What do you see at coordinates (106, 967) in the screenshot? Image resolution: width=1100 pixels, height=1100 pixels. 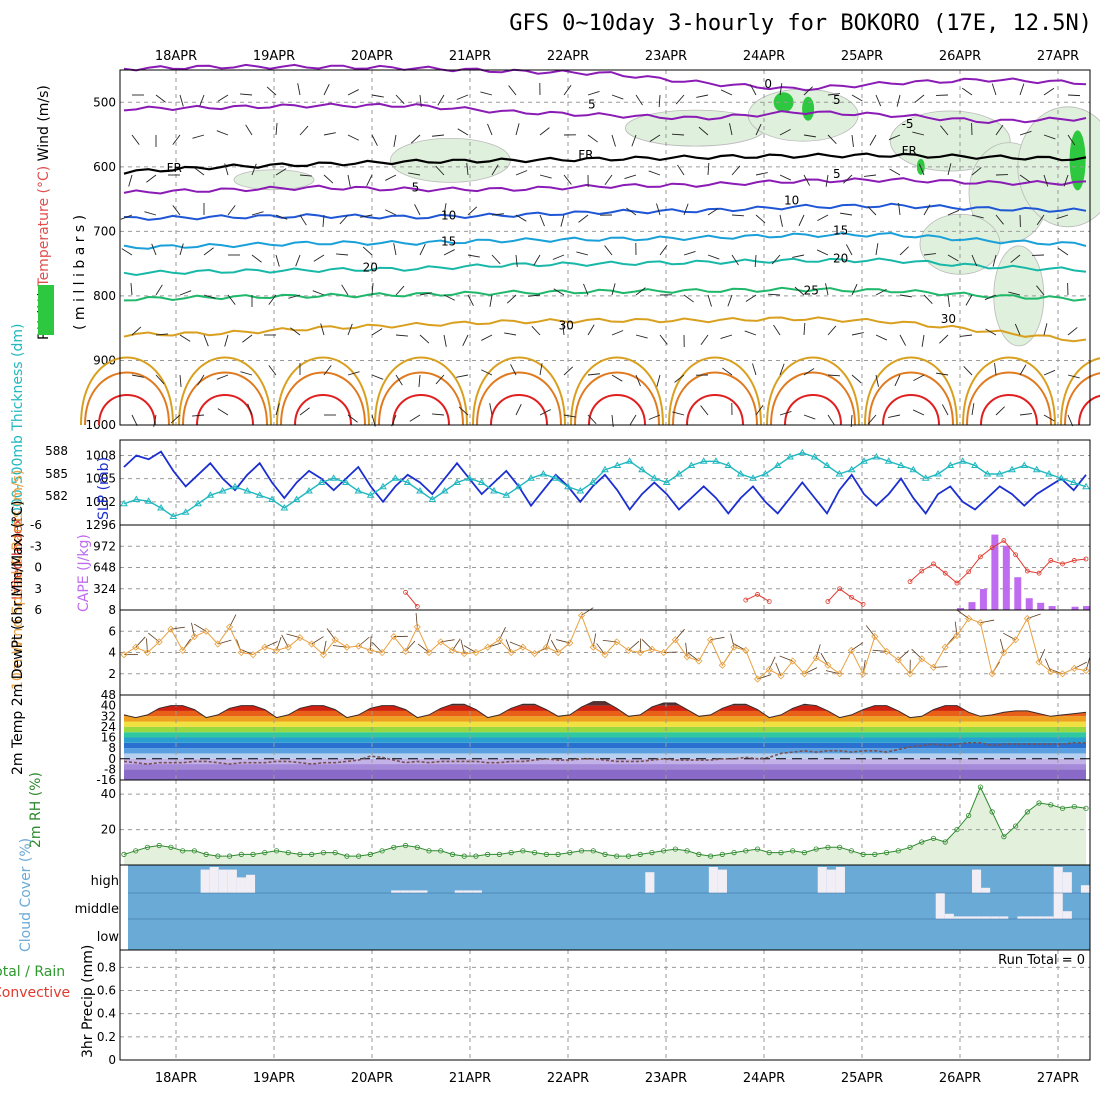 I see `precip-tick-label: 0.8` at bounding box center [106, 967].